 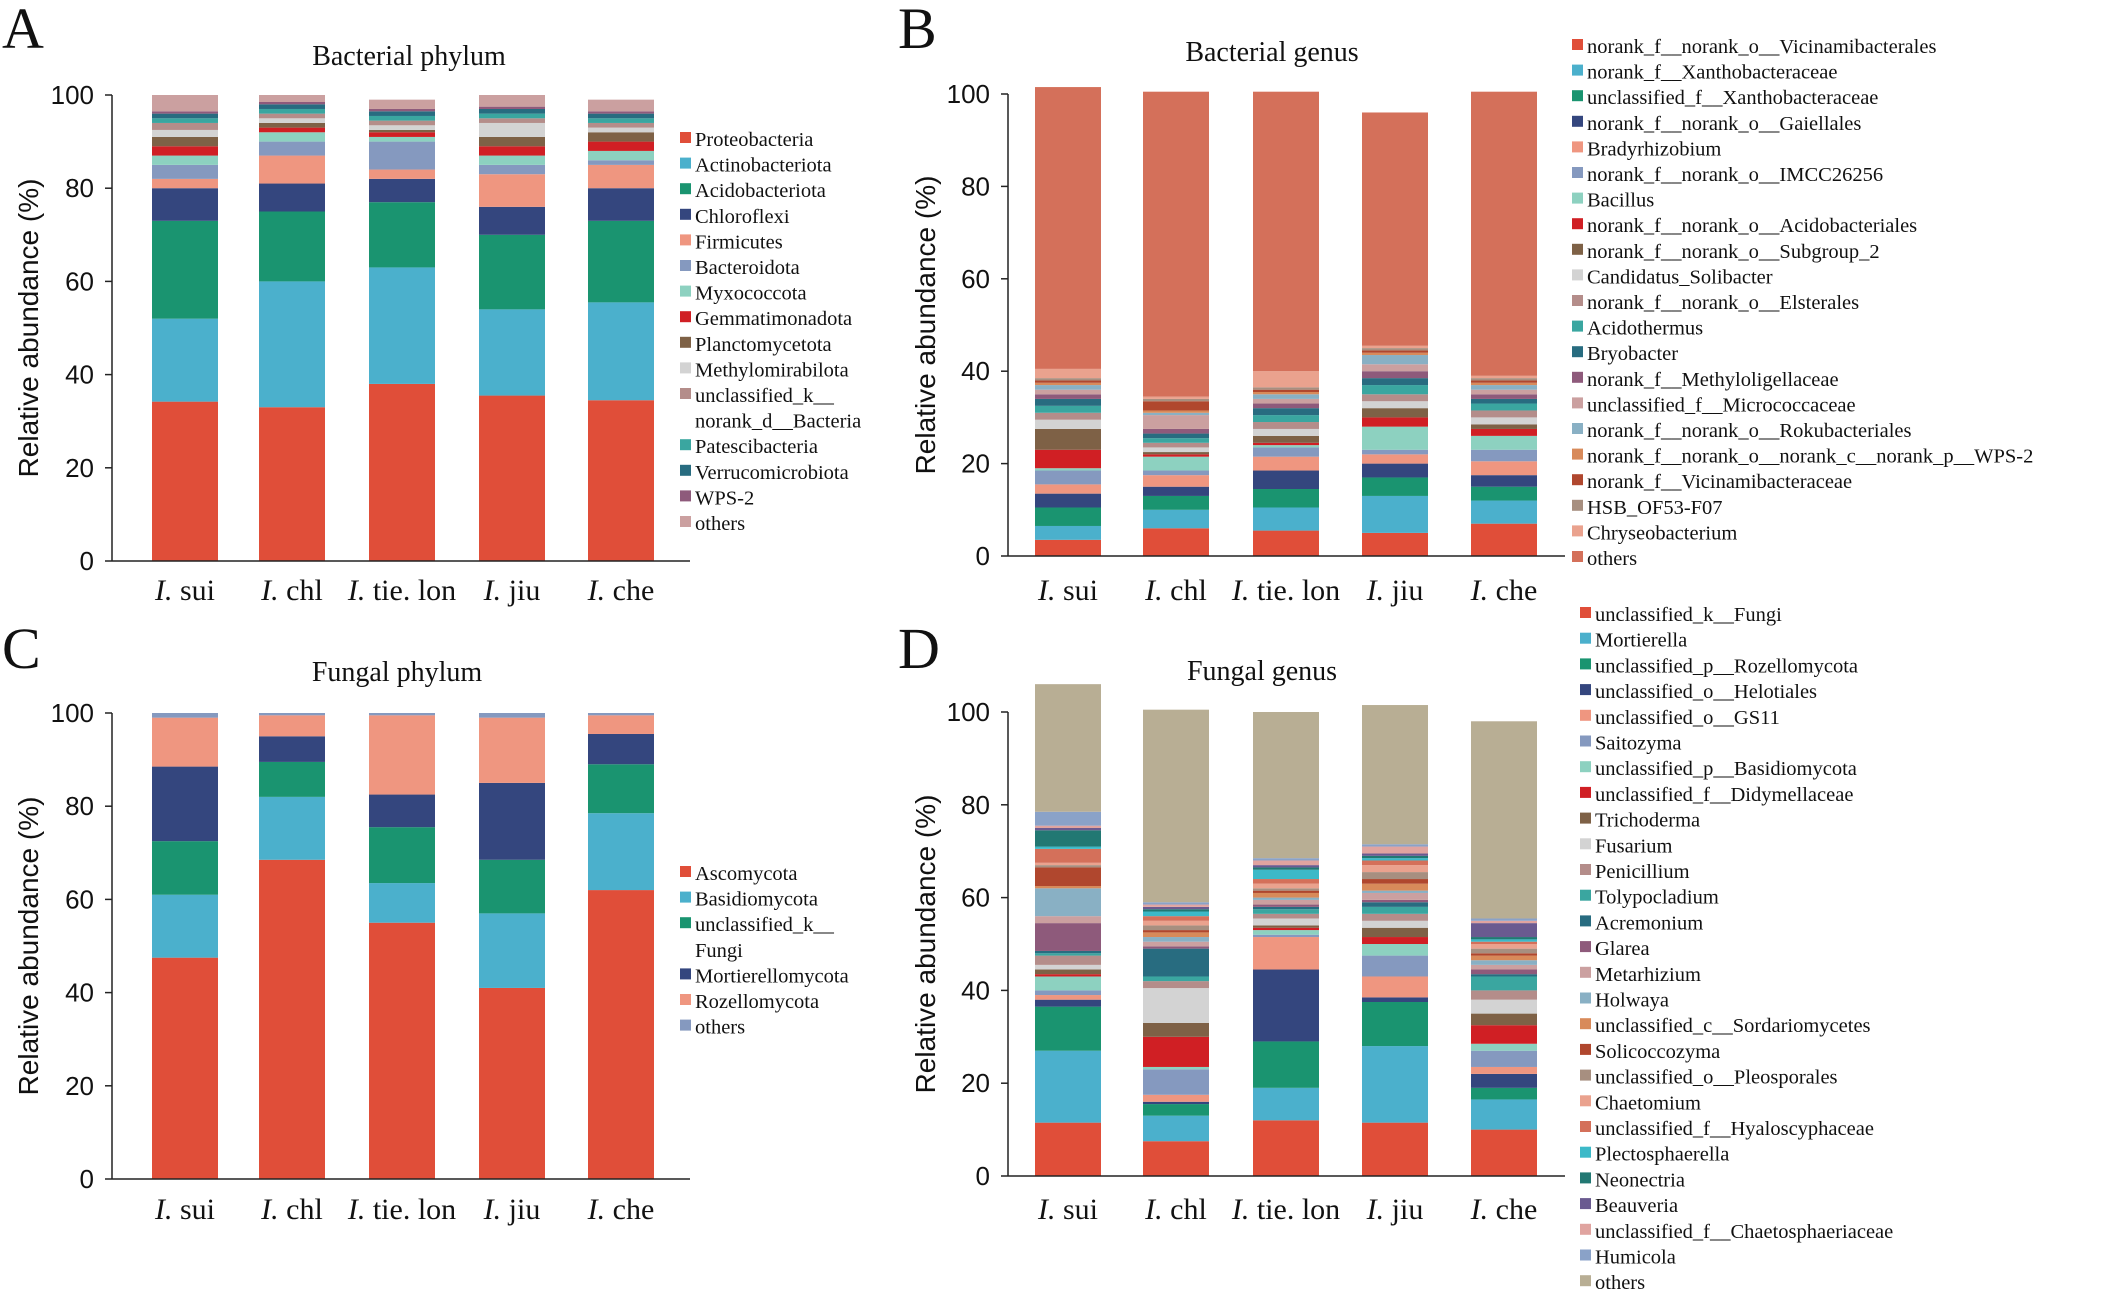 What do you see at coordinates (1649, 923) in the screenshot?
I see `legend-label: Acremonium` at bounding box center [1649, 923].